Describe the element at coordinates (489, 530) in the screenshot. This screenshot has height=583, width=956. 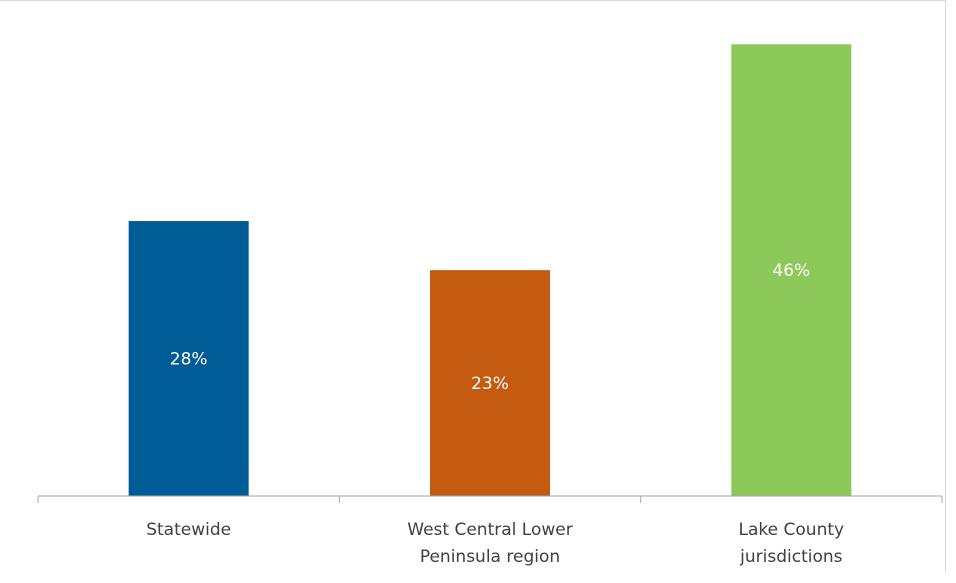
I see `category-label-line: West Central Lower` at that location.